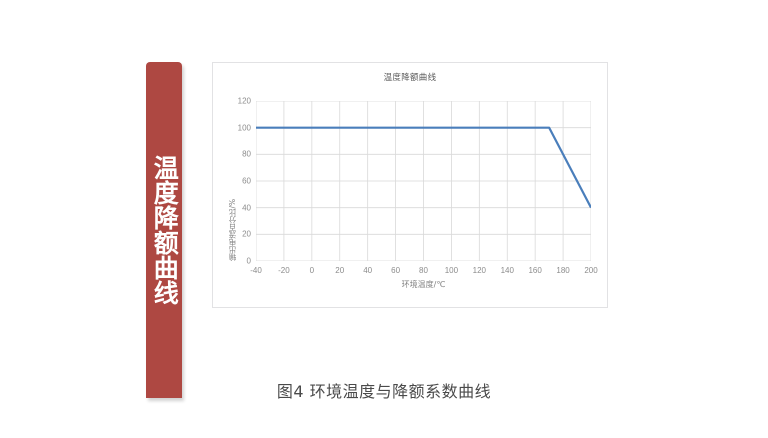 This screenshot has height=438, width=768. What do you see at coordinates (535, 270) in the screenshot?
I see `x-tick-label: 160` at bounding box center [535, 270].